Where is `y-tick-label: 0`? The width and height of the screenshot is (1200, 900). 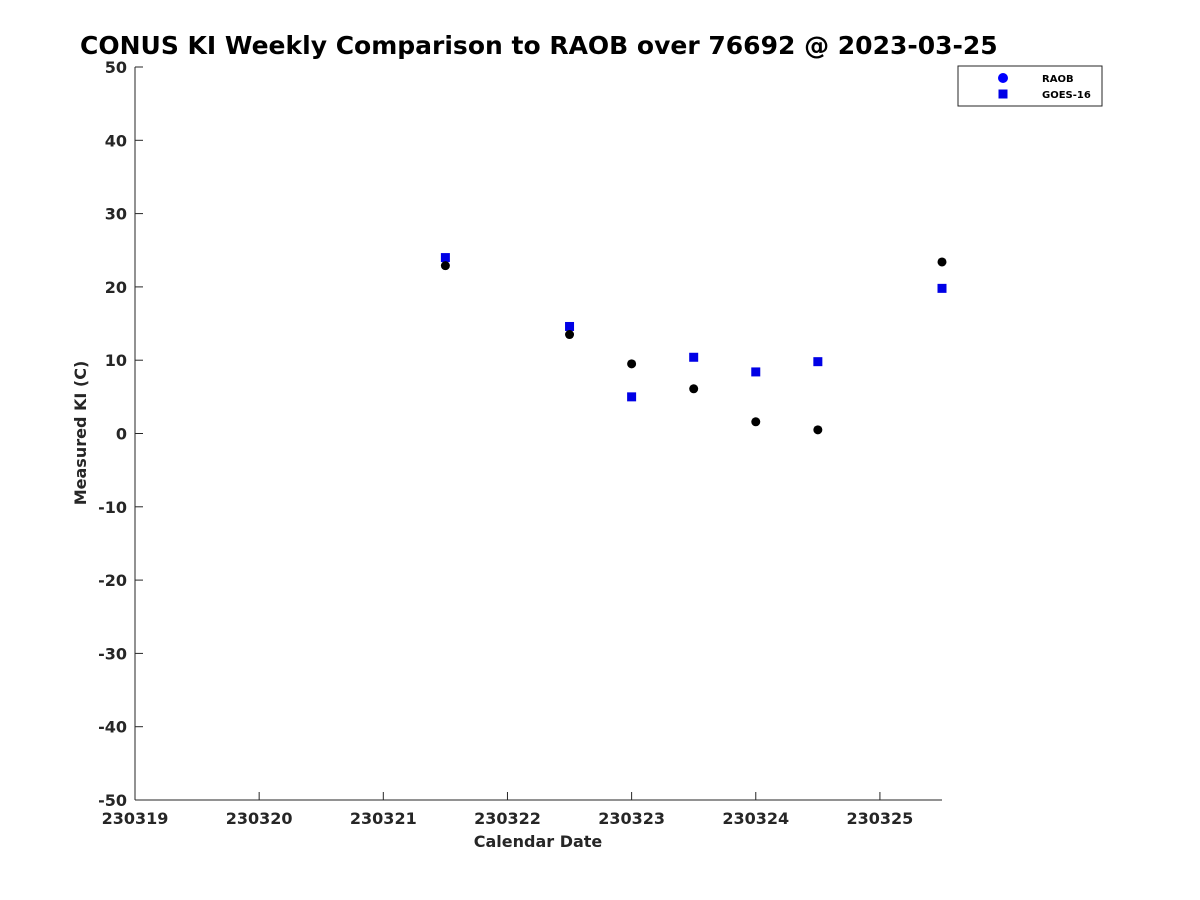 y-tick-label: 0 is located at coordinates (121, 434).